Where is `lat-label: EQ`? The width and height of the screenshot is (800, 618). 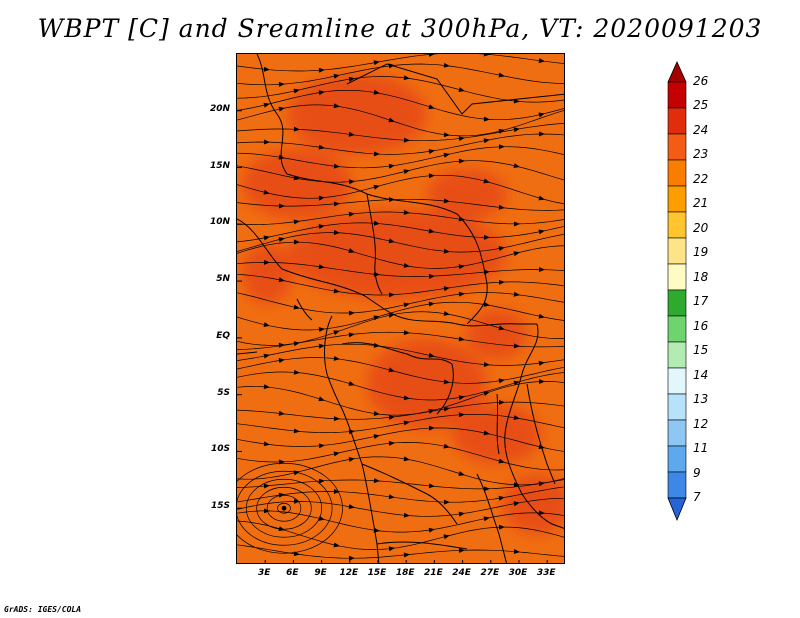 lat-label: EQ is located at coordinates (223, 335).